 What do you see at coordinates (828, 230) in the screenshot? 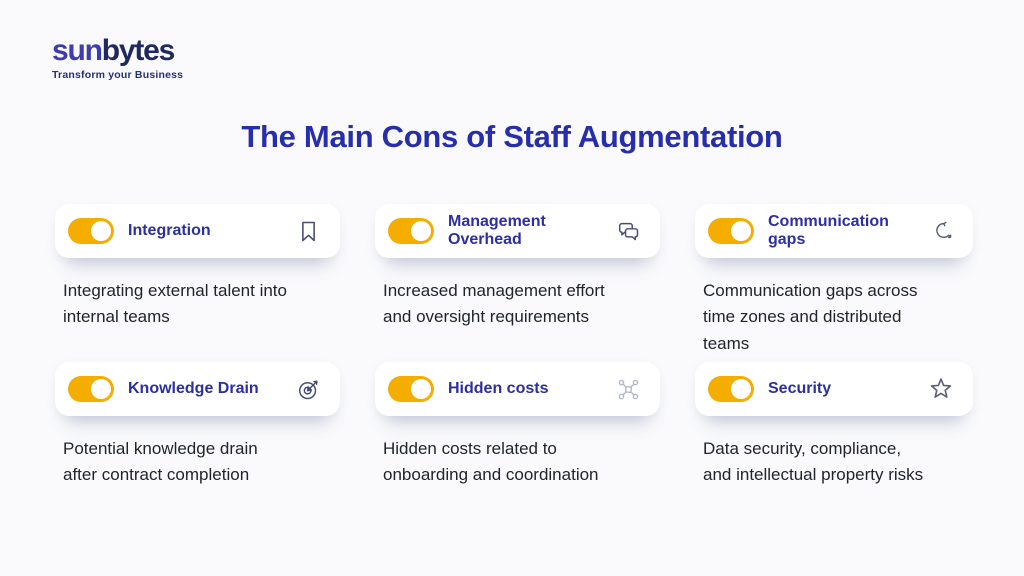
I see `card-label: Communication gaps` at bounding box center [828, 230].